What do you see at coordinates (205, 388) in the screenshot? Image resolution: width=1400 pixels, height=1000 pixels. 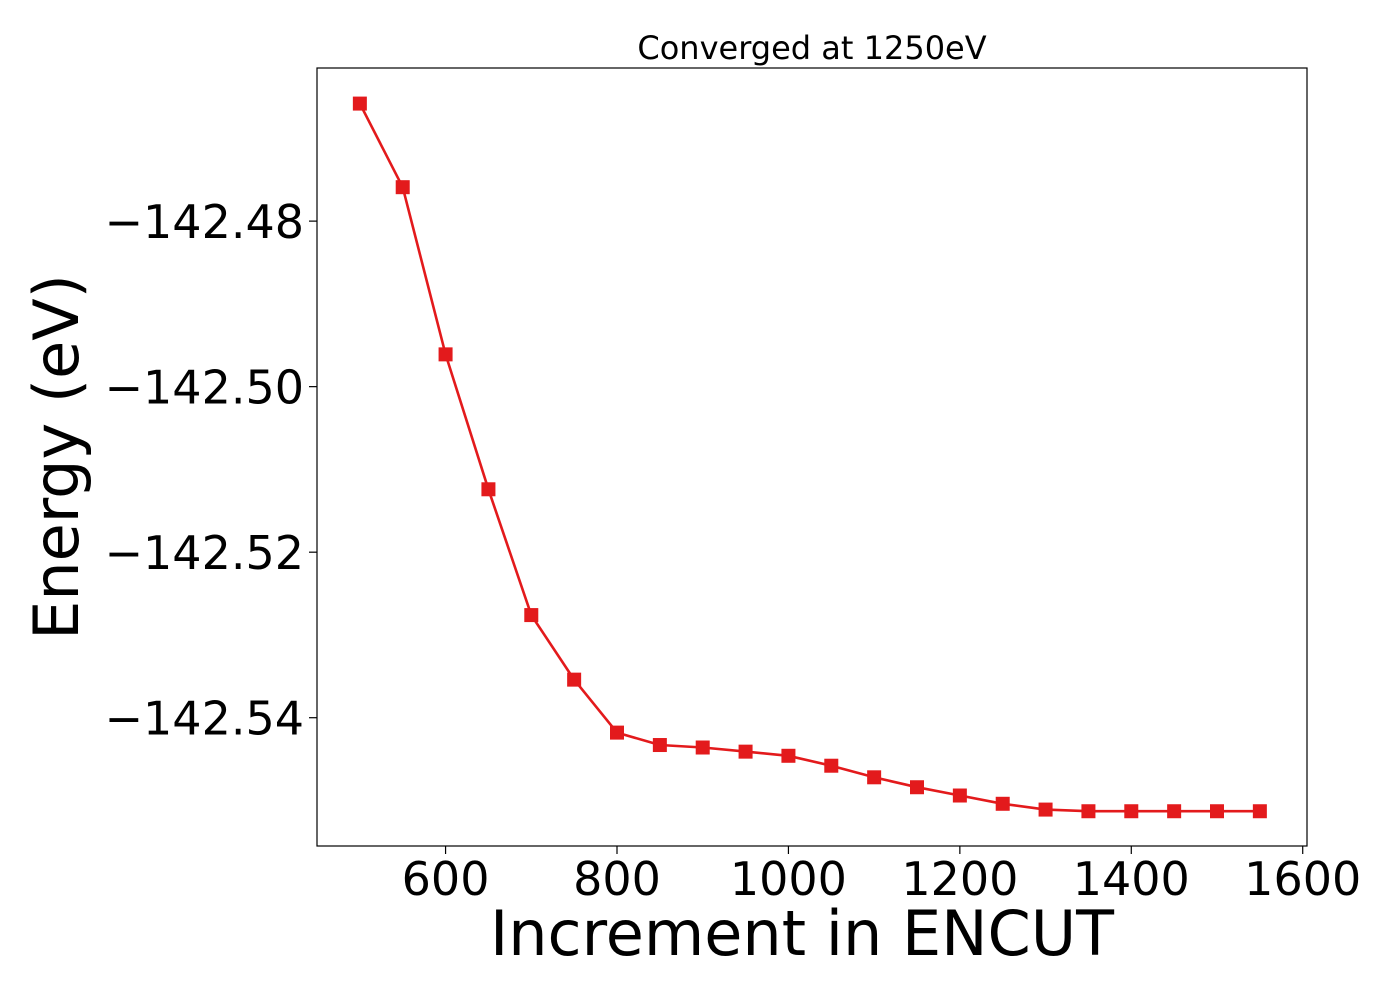 I see `y-tick-label: −142.50` at bounding box center [205, 388].